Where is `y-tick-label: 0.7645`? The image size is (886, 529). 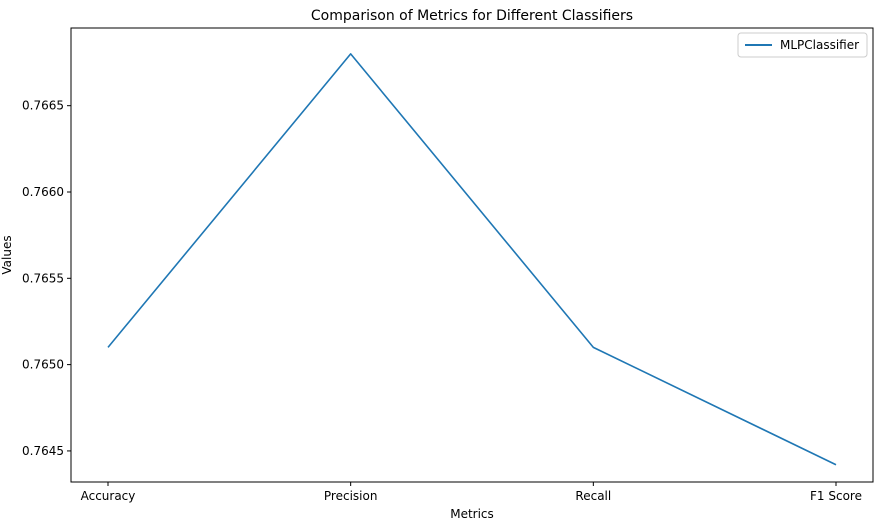
y-tick-label: 0.7645 is located at coordinates (43, 451).